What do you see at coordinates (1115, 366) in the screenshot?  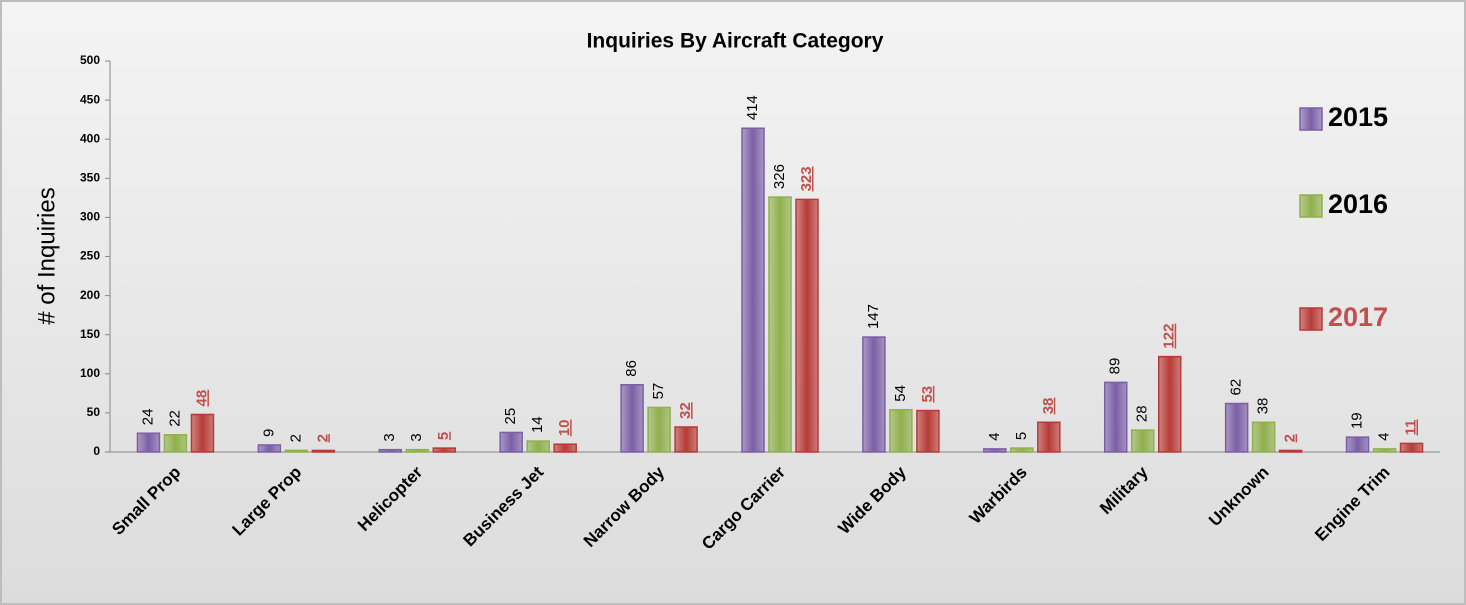 I see `value-label: 89` at bounding box center [1115, 366].